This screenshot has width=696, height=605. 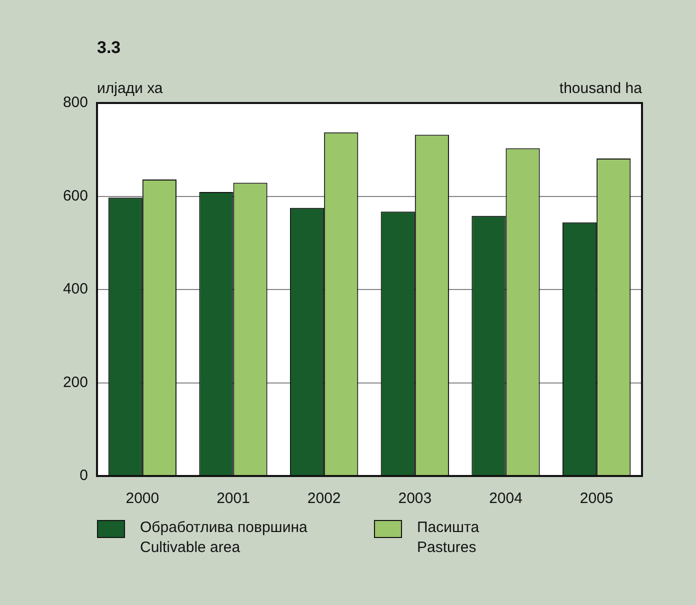 I want to click on x-tick-label: 2000, so click(x=143, y=499).